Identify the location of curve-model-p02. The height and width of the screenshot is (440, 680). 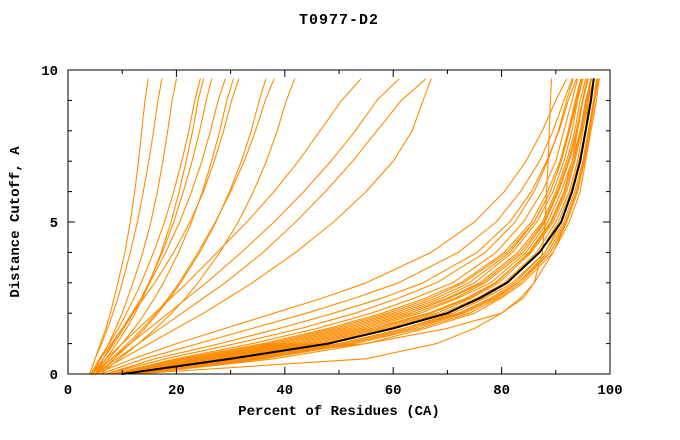
(134, 226).